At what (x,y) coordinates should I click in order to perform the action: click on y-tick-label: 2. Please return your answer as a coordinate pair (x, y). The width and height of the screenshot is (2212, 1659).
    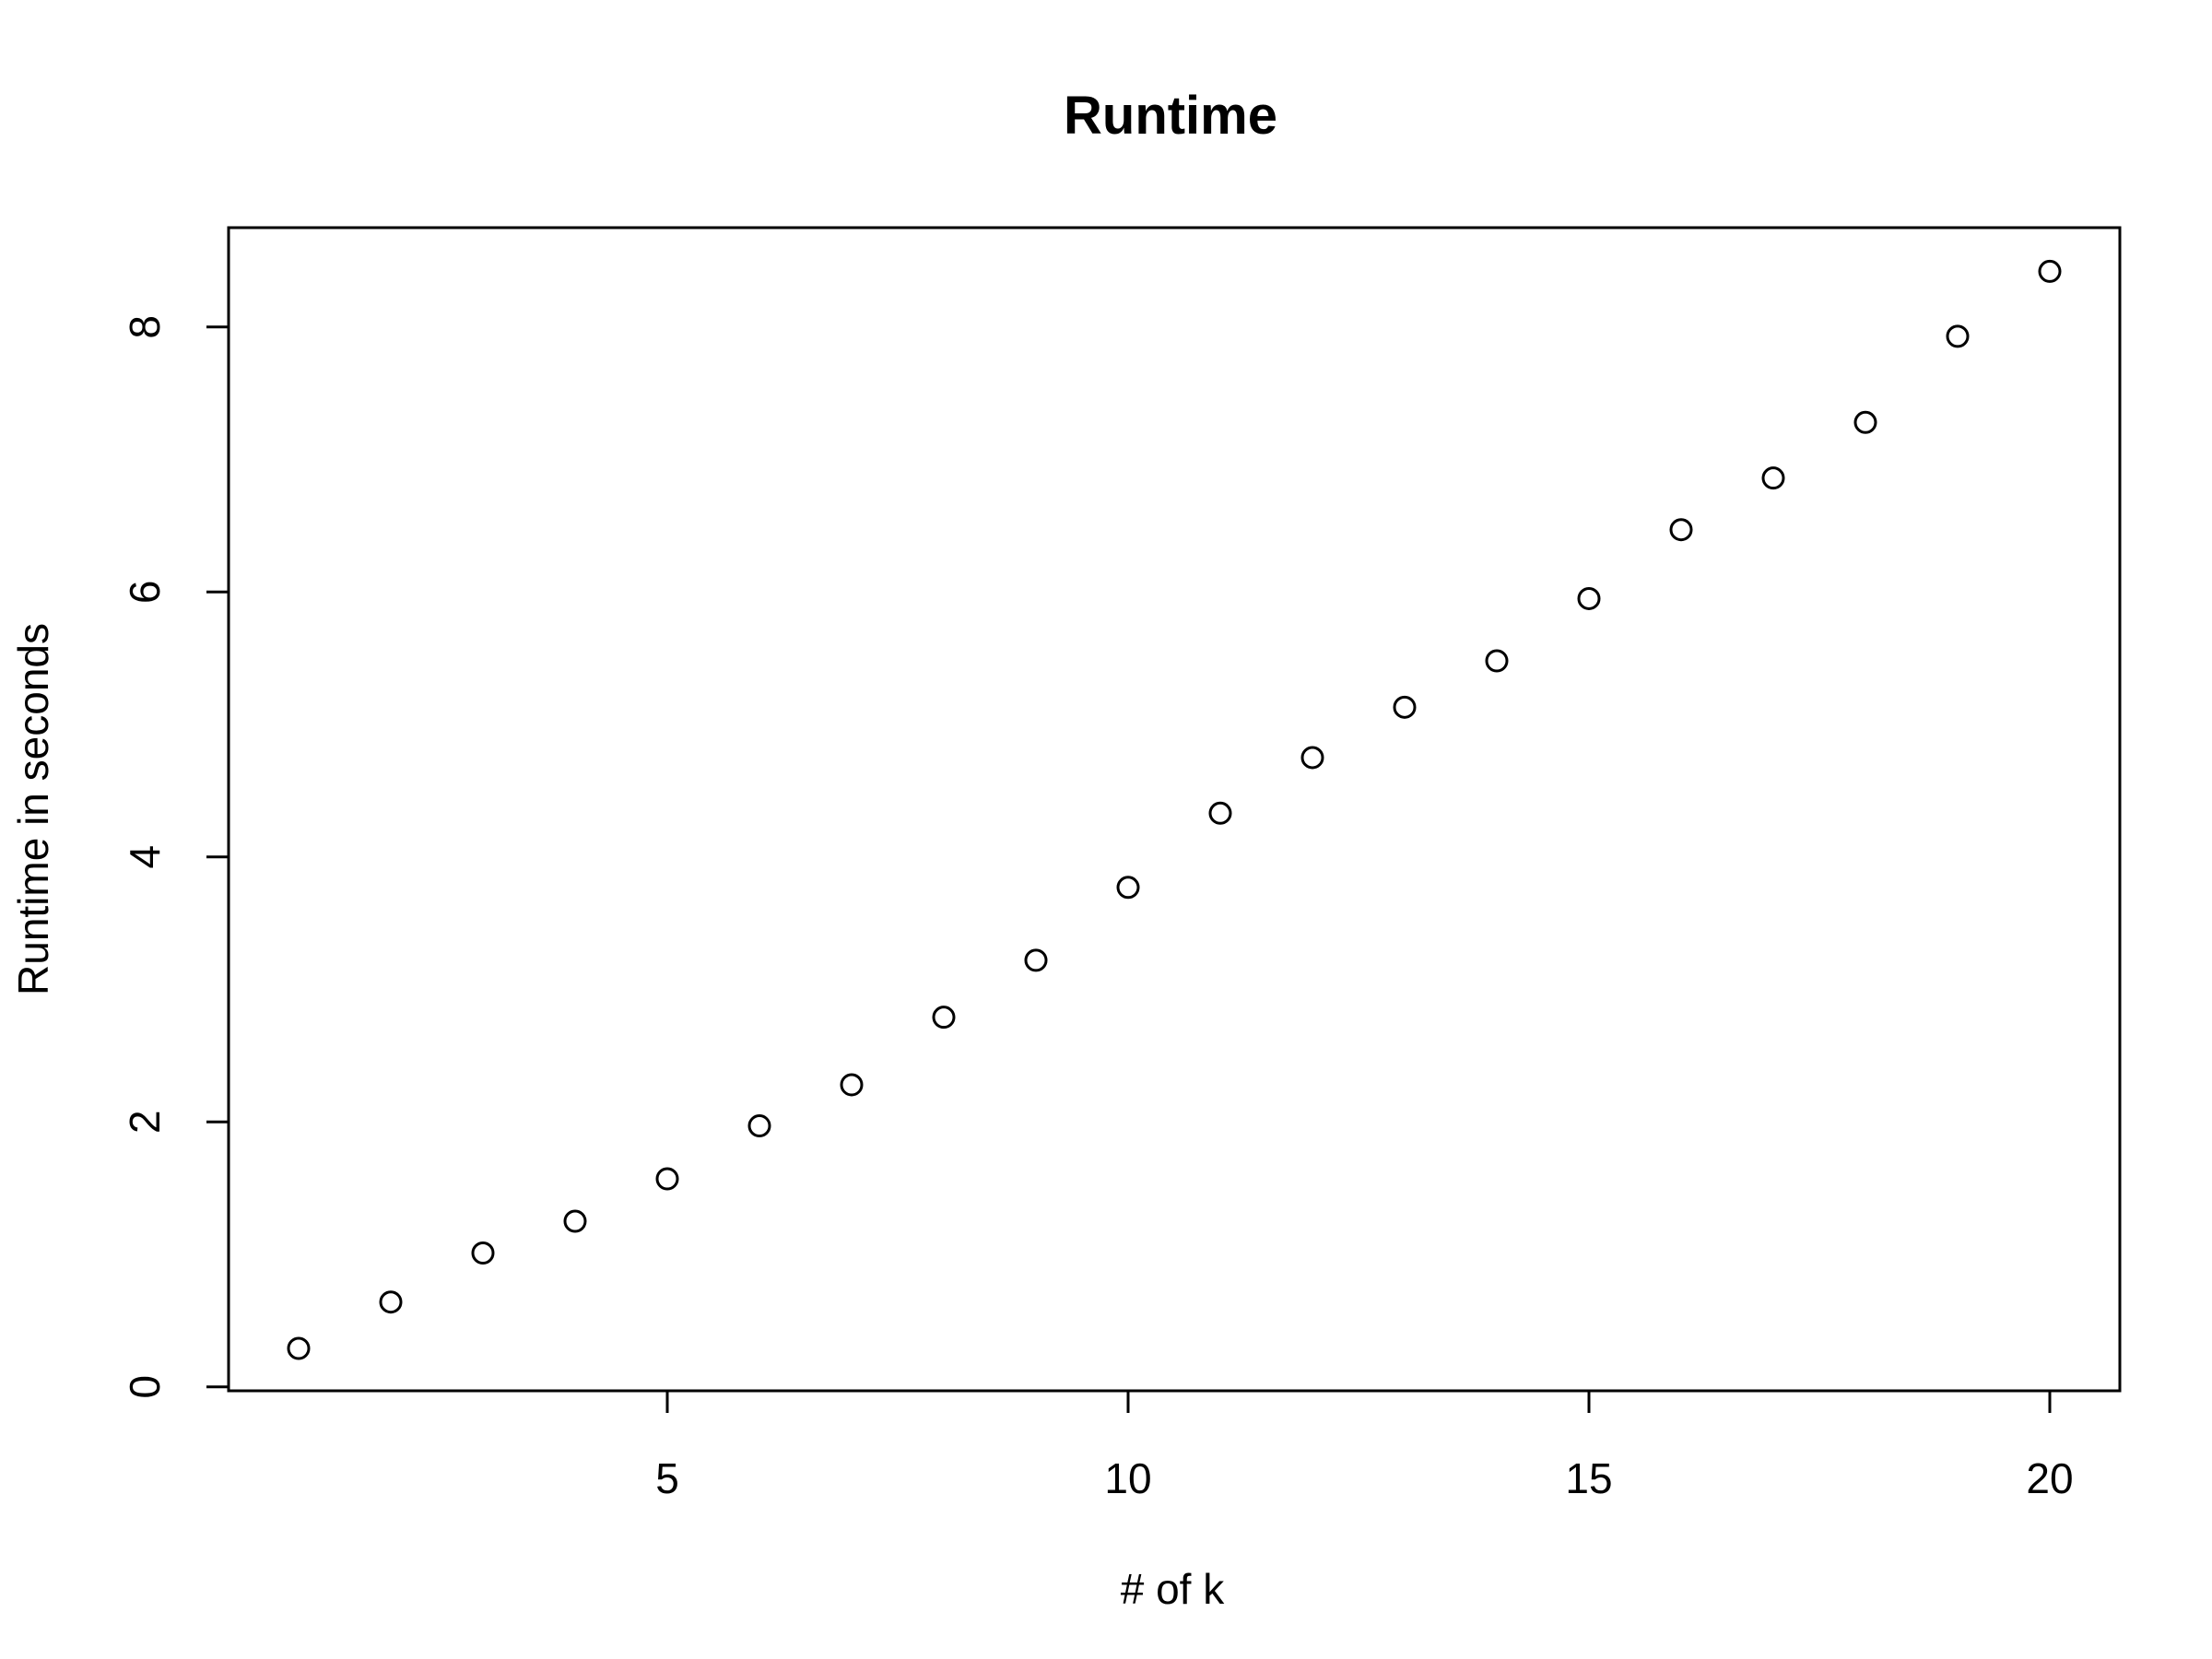
    Looking at the image, I should click on (145, 1122).